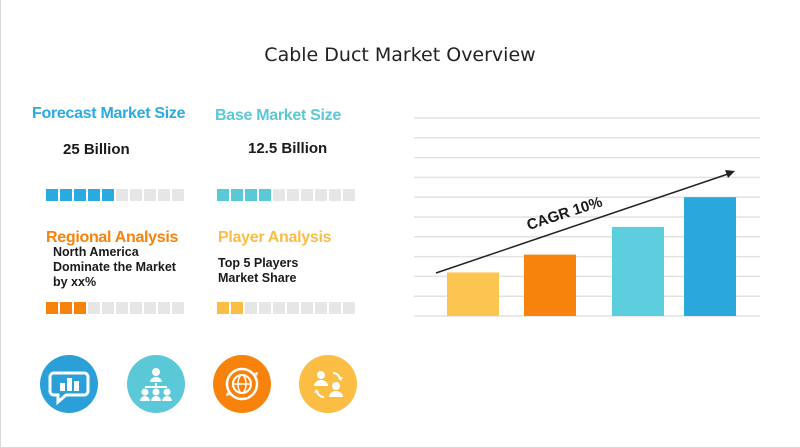 The width and height of the screenshot is (800, 448). Describe the element at coordinates (275, 237) in the screenshot. I see `player-card-title: Player Analysis` at that location.